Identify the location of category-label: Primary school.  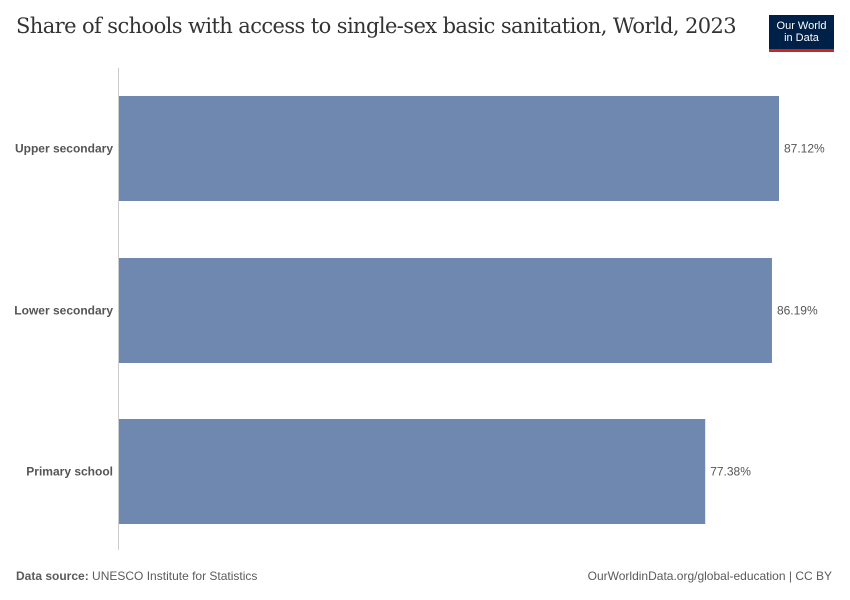
(69, 472).